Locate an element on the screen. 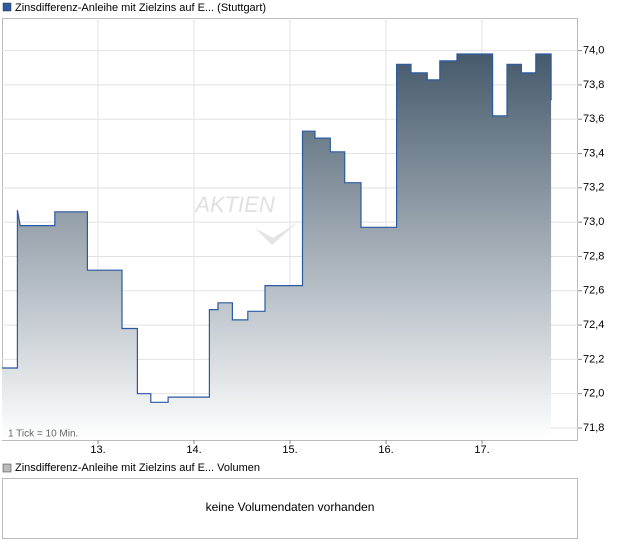 Image resolution: width=620 pixels, height=546 pixels. y-tick-label: 72,2 is located at coordinates (593, 359).